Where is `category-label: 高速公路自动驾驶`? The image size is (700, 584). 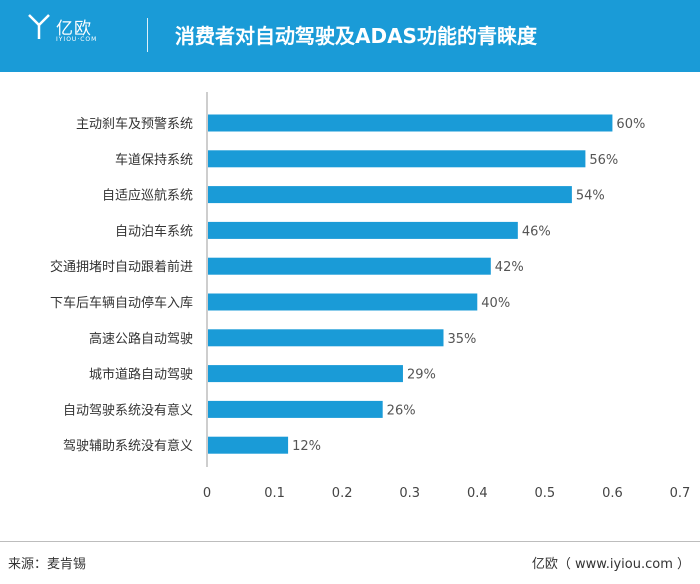
category-label: 高速公路自动驾驶 is located at coordinates (141, 339).